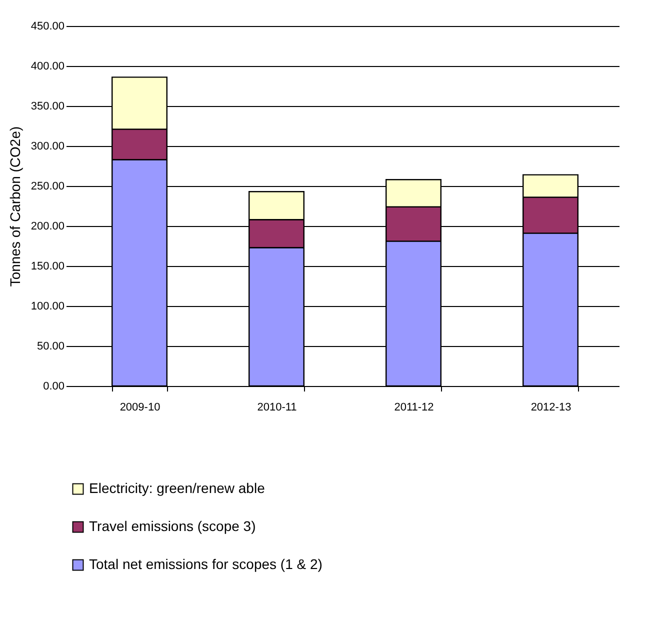  Describe the element at coordinates (47, 106) in the screenshot. I see `y-tick-label: 350.00` at that location.